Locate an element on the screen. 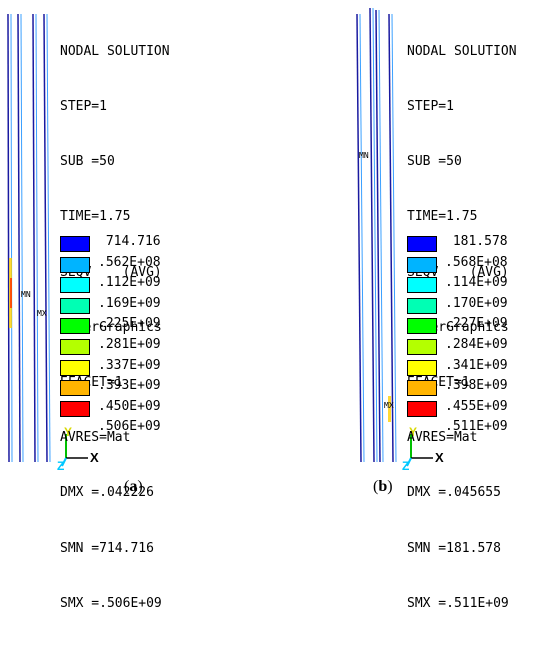  legend-value: .568E+08 is located at coordinates (476, 262).